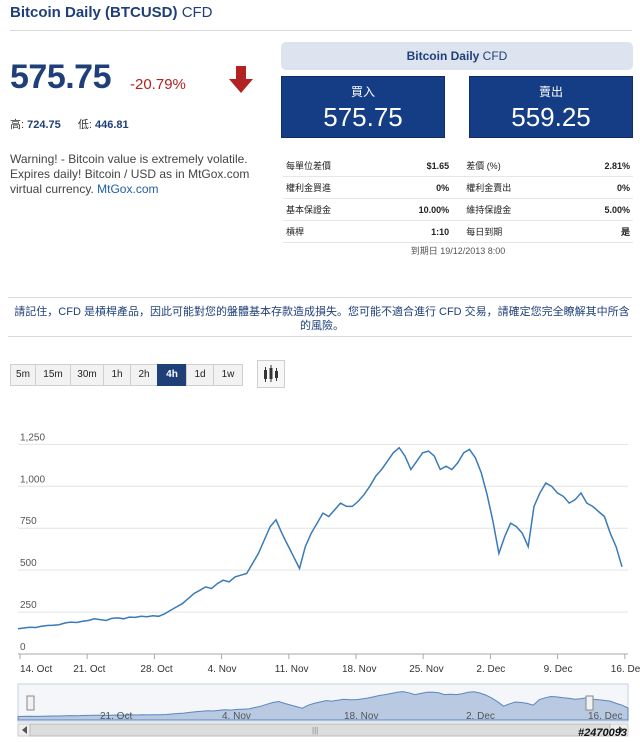 The image size is (640, 742). What do you see at coordinates (512, 187) in the screenshot?
I see `info-label: 權利金賣出` at bounding box center [512, 187].